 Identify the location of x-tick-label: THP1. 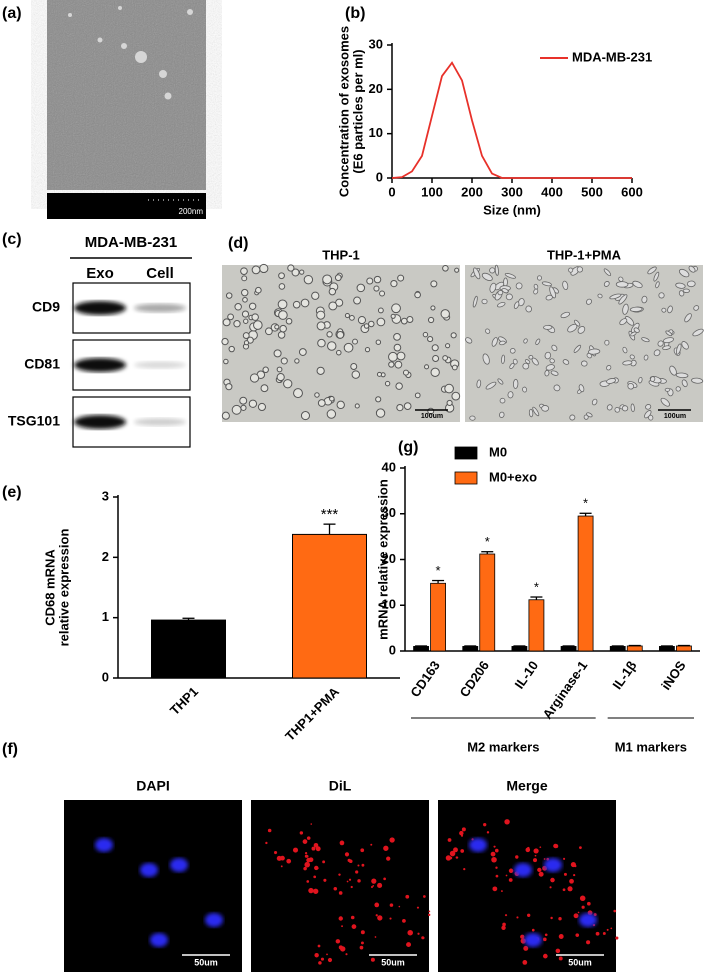
(184, 701).